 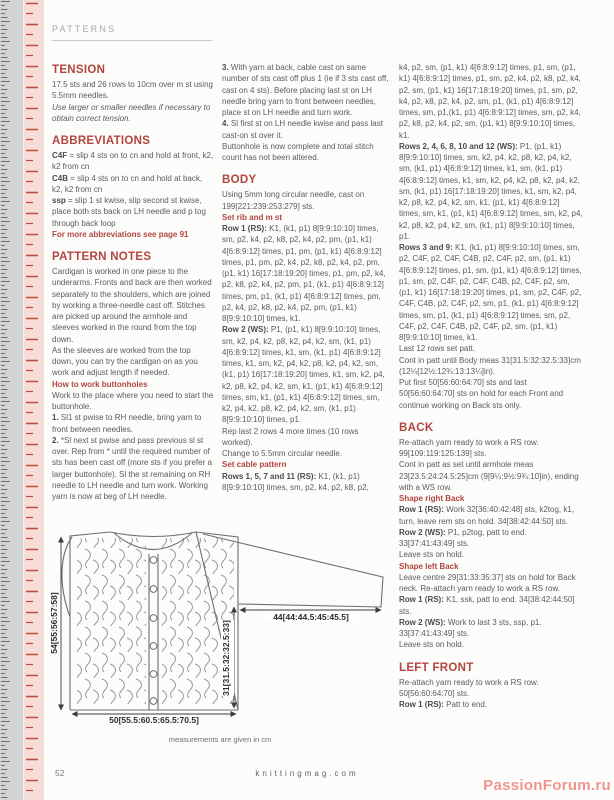 I want to click on magazine-website: knittingmag.com, so click(x=307, y=773).